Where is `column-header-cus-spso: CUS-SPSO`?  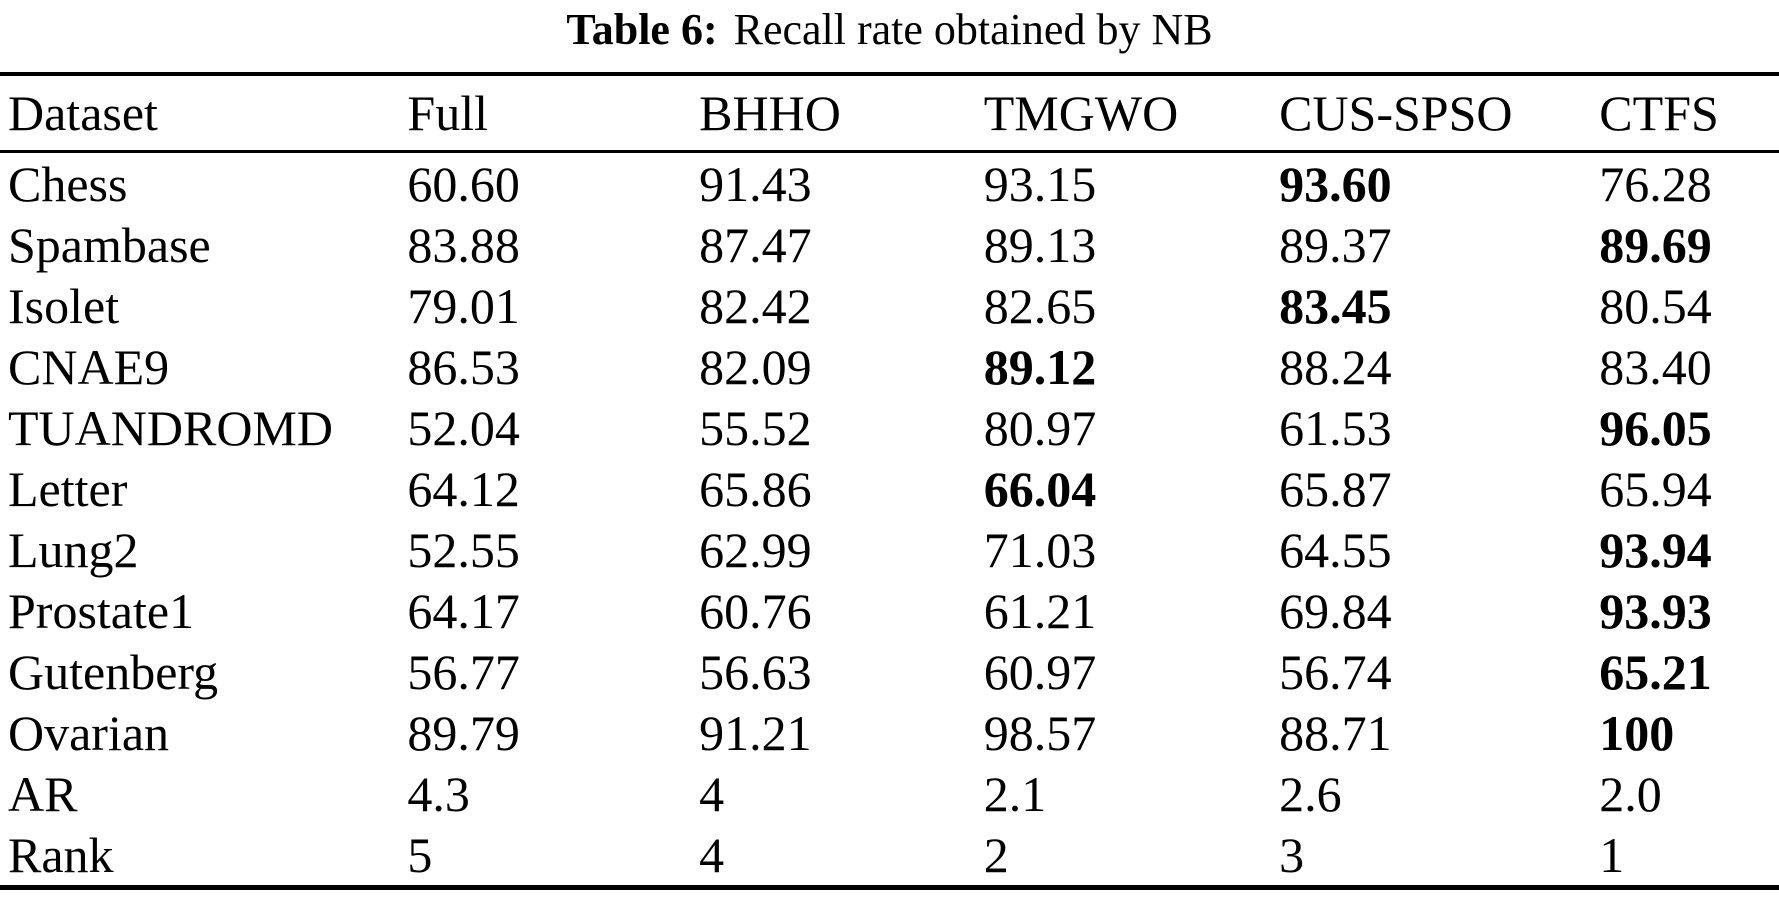
column-header-cus-spso: CUS-SPSO is located at coordinates (1439, 113).